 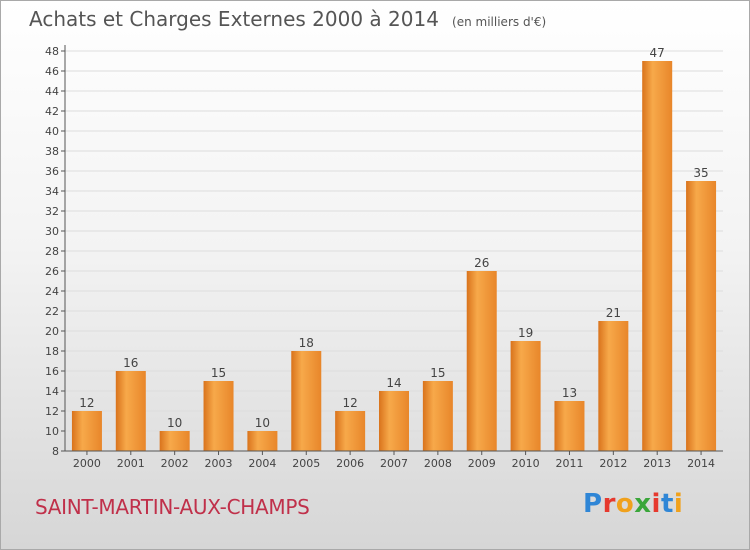 I want to click on chart-title: Achats et Charges Externes 2000 à 2014, so click(x=234, y=19).